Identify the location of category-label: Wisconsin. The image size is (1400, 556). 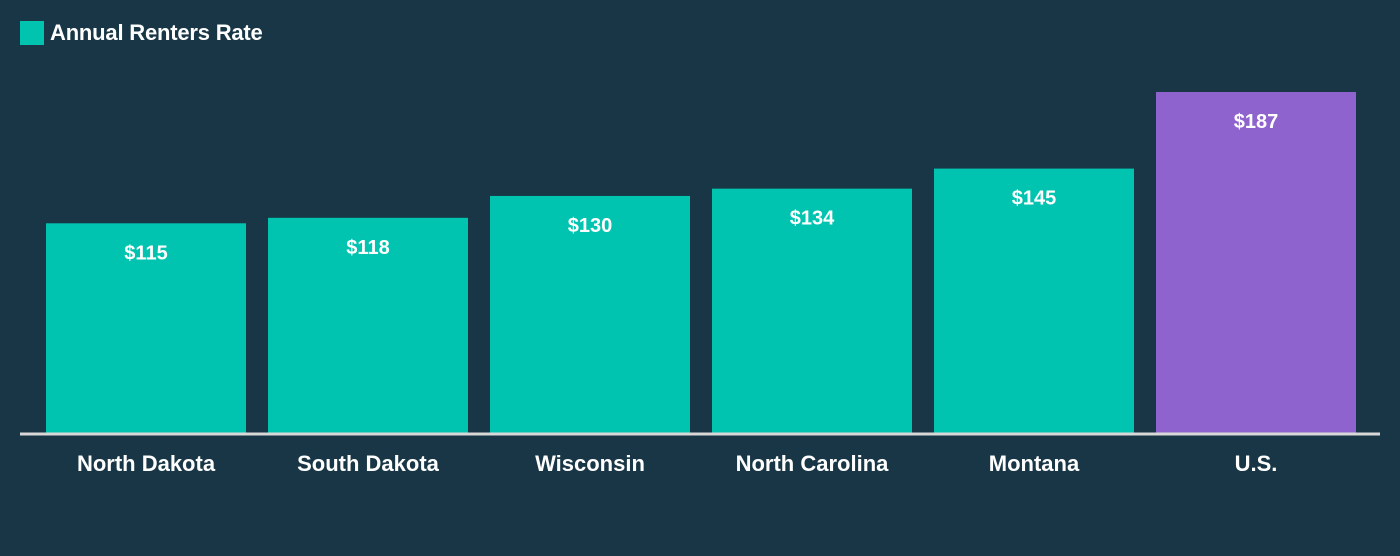
(590, 463).